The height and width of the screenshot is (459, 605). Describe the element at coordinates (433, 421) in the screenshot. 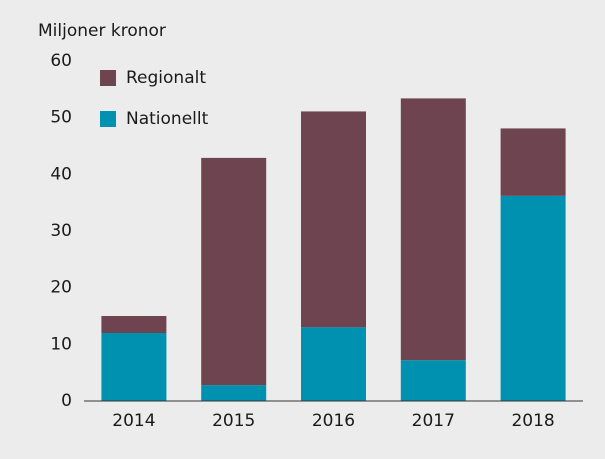

I see `x-tick-label: 2017` at that location.